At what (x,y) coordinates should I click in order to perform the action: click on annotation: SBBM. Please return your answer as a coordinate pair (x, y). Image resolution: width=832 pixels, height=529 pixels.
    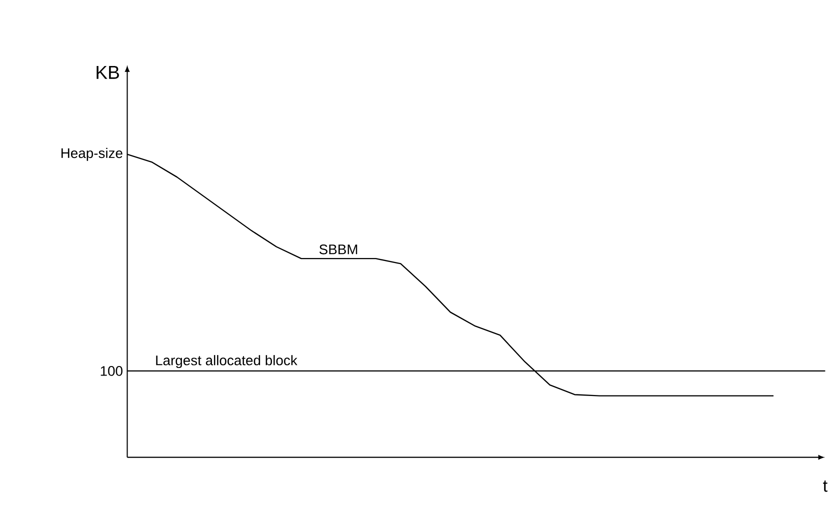
    Looking at the image, I should click on (338, 249).